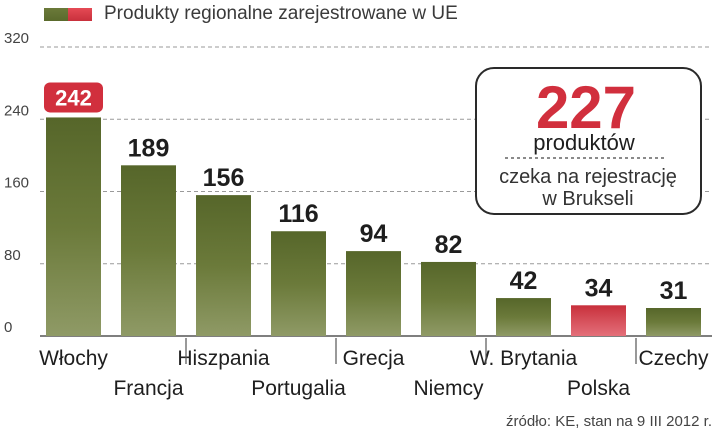 The width and height of the screenshot is (720, 433). Describe the element at coordinates (374, 358) in the screenshot. I see `category-label: Grecja` at that location.